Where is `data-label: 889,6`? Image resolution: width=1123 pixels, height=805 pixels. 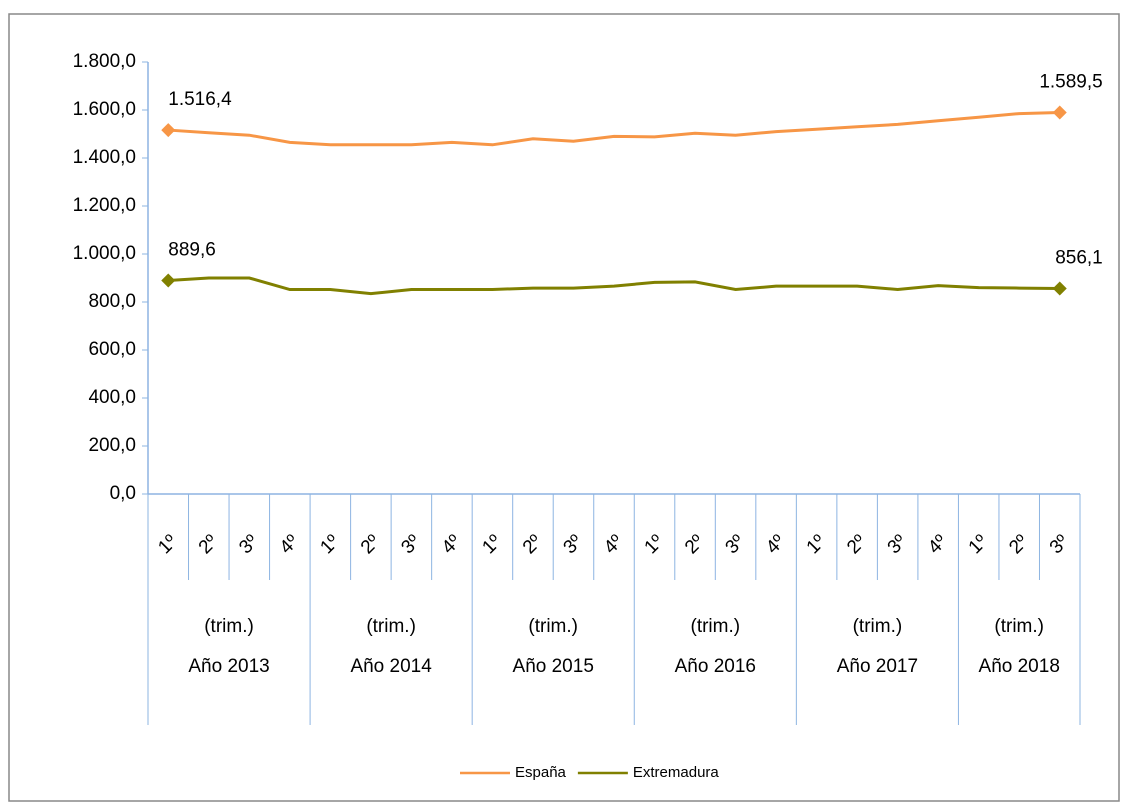
data-label: 889,6 is located at coordinates (192, 250).